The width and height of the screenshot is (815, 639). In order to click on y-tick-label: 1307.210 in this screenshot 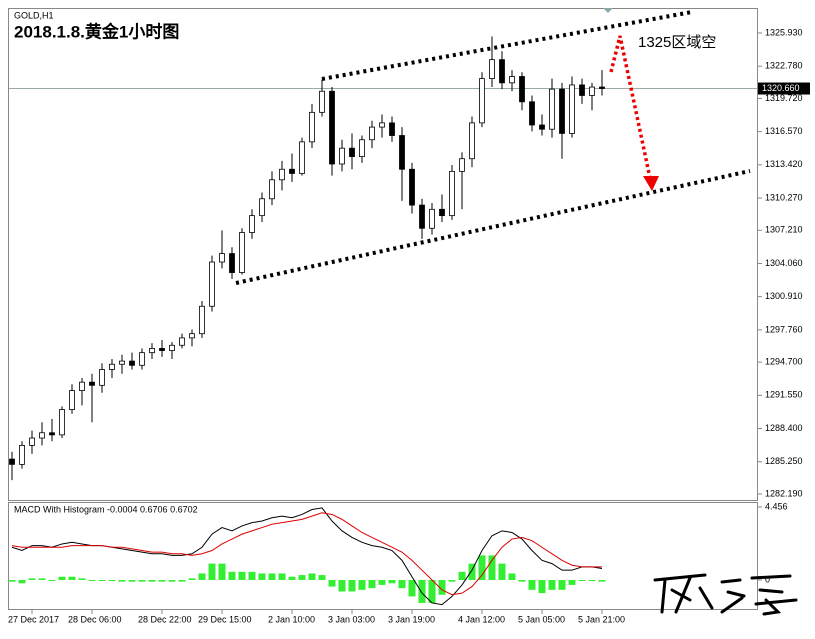, I will do `click(784, 230)`.